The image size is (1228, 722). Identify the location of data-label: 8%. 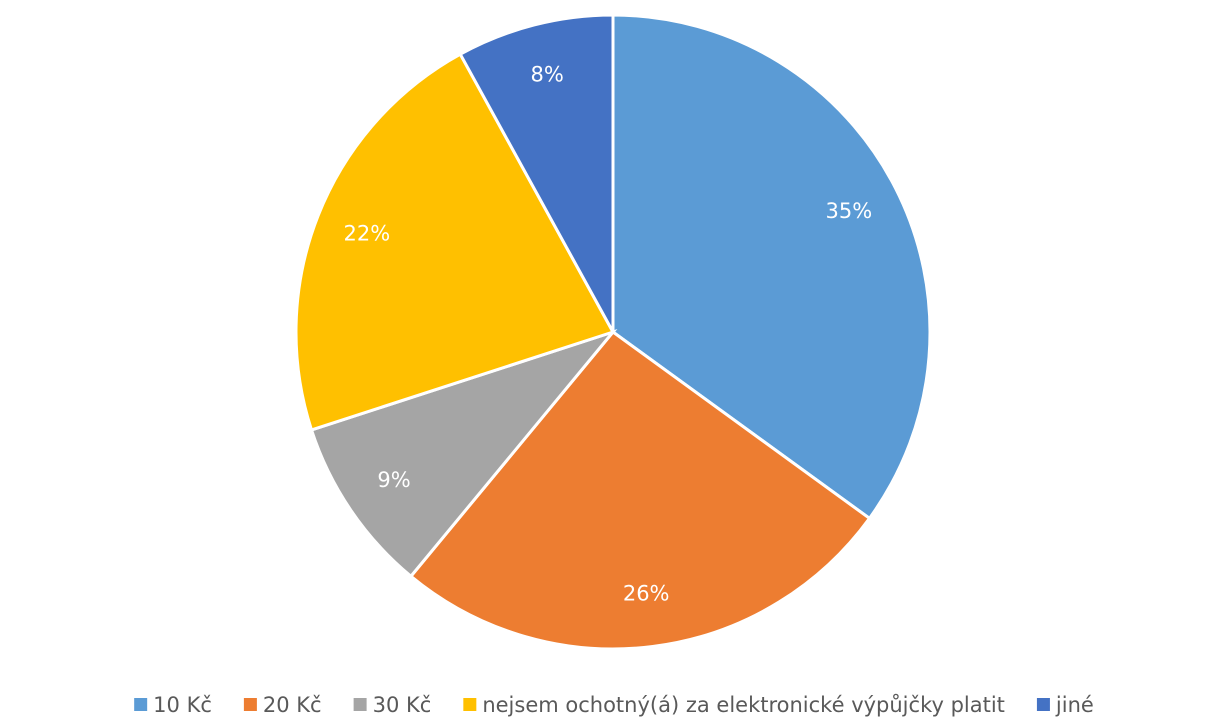
(547, 75).